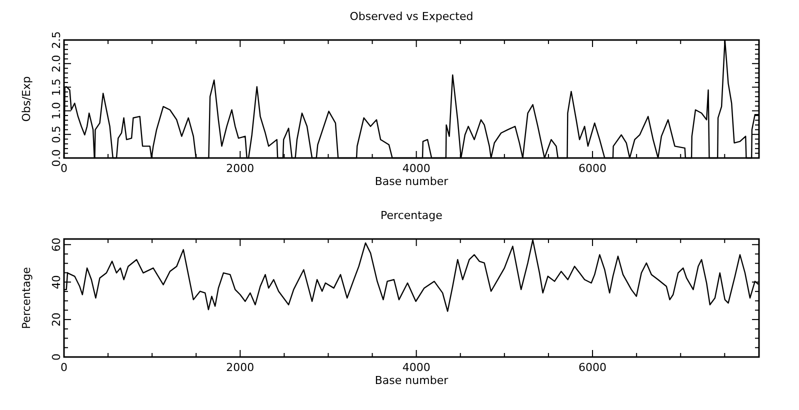  Describe the element at coordinates (56, 111) in the screenshot. I see `y-tick-label: 1.0` at that location.